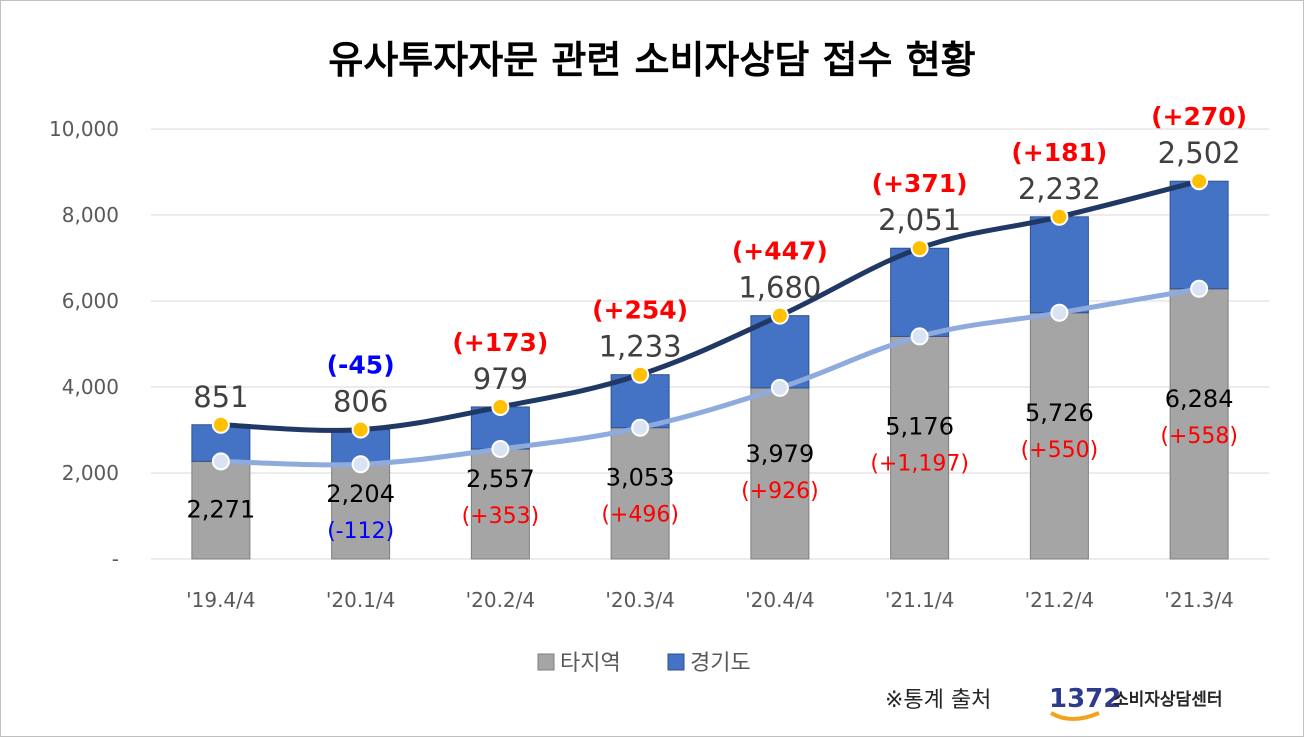 Image resolution: width=1304 pixels, height=737 pixels. Describe the element at coordinates (84, 129) in the screenshot. I see `y-tick-label: 10,000` at that location.